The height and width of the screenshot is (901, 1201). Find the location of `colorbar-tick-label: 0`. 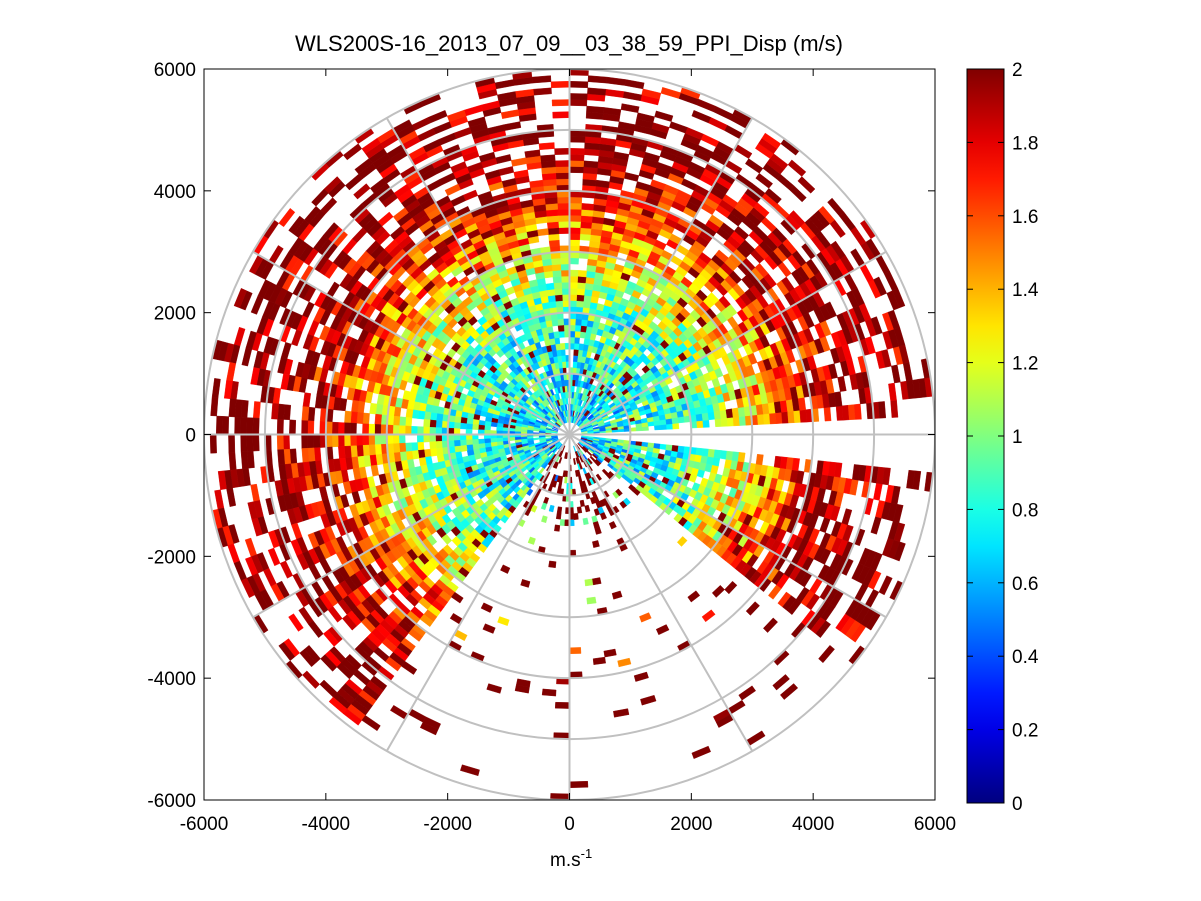

colorbar-tick-label: 0 is located at coordinates (1017, 804).